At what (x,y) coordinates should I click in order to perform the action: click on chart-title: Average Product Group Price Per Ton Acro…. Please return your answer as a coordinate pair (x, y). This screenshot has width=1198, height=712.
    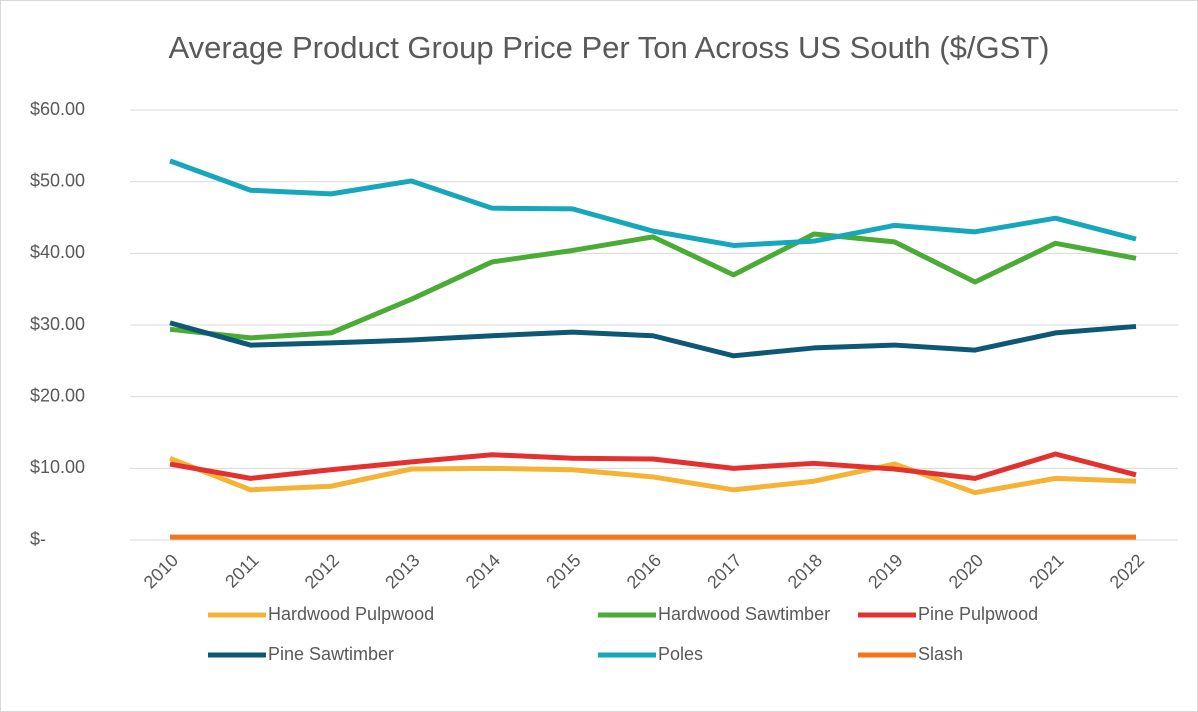
    Looking at the image, I should click on (608, 47).